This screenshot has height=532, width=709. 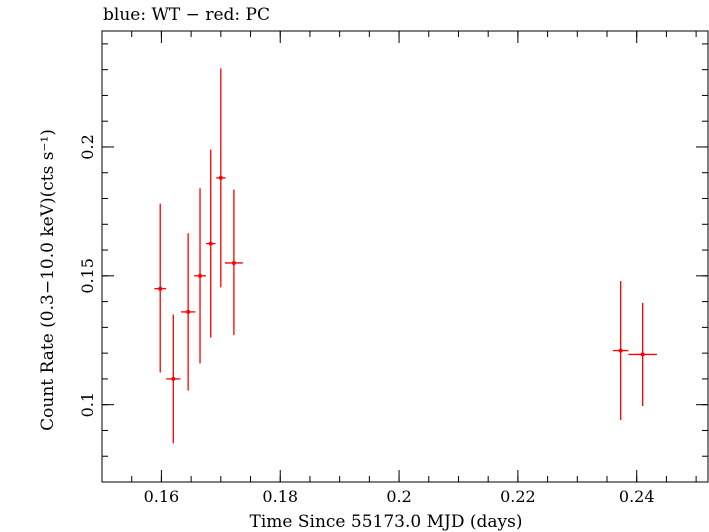 I want to click on y-axis-label: Count Rate (0.3−10.0 keV)(cts s⁻¹), so click(x=48, y=280).